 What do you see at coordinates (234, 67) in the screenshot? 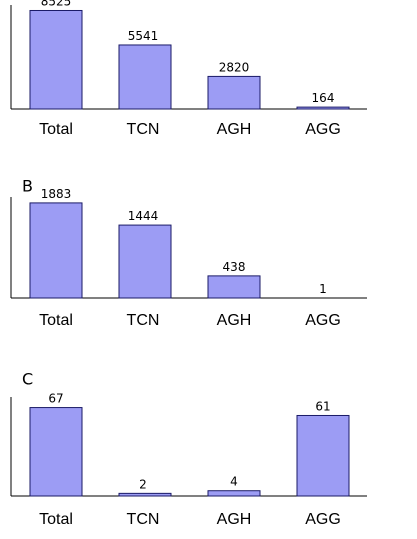
I see `data-label: 2820` at bounding box center [234, 67].